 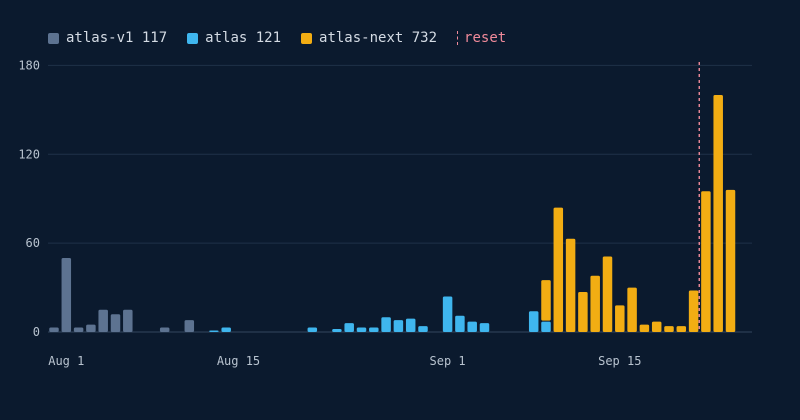 I want to click on legend-label-atlas: atlas 121, so click(x=243, y=38).